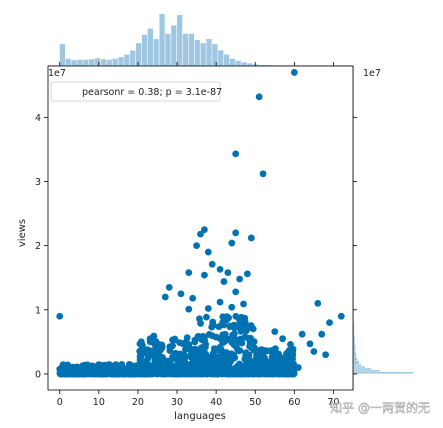  I want to click on watermark-text: 知乎 @一两贺的无, so click(380, 407).